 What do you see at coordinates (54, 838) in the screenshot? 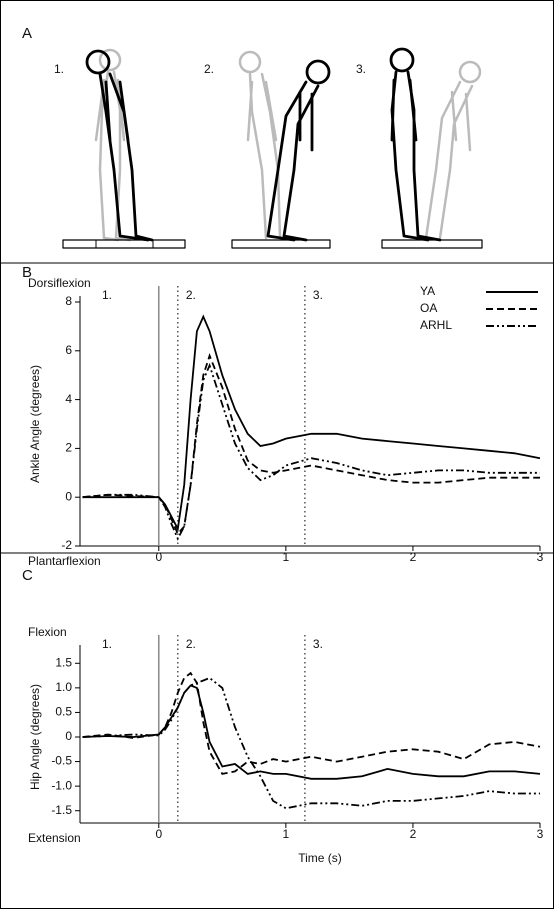
I see `y-bottom-label: Extension` at bounding box center [54, 838].